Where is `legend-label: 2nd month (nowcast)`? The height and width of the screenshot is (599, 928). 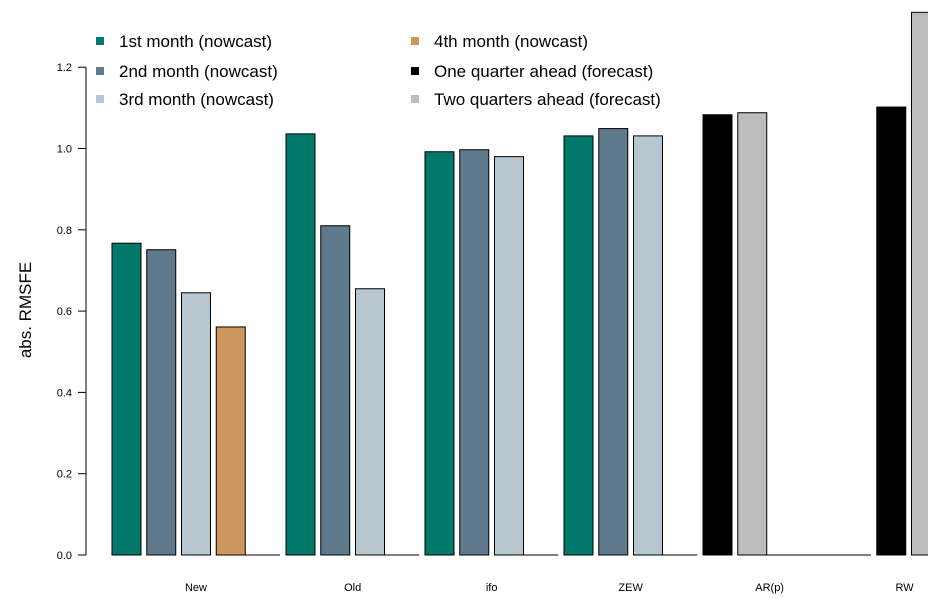 legend-label: 2nd month (nowcast) is located at coordinates (198, 71).